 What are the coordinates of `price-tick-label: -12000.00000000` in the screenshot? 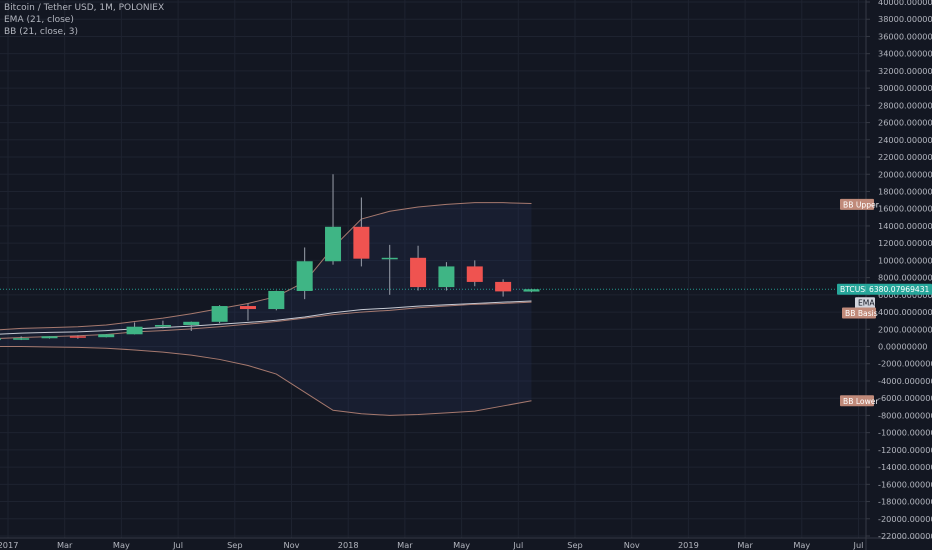 It's located at (905, 450).